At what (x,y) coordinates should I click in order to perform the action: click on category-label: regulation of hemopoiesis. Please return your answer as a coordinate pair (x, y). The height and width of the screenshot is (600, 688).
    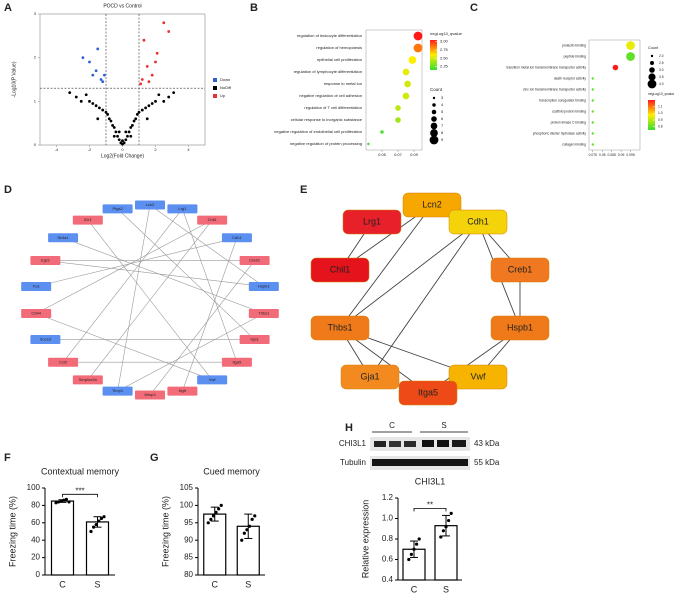
    Looking at the image, I should click on (339, 47).